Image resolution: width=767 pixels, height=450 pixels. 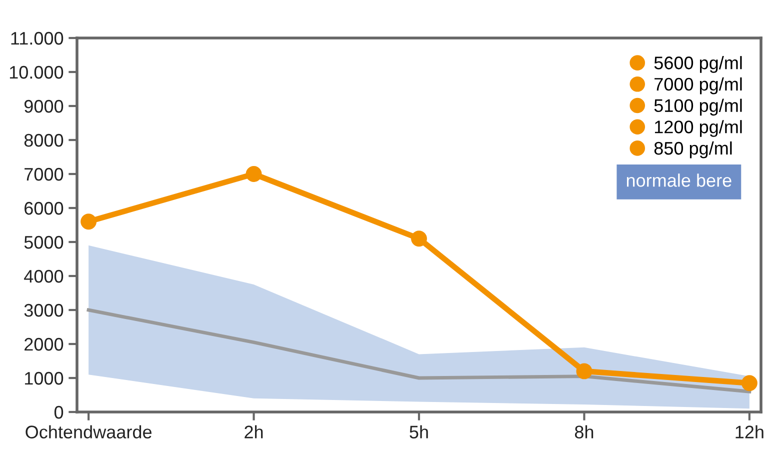 What do you see at coordinates (44, 276) in the screenshot?
I see `y-tick-label: 4000` at bounding box center [44, 276].